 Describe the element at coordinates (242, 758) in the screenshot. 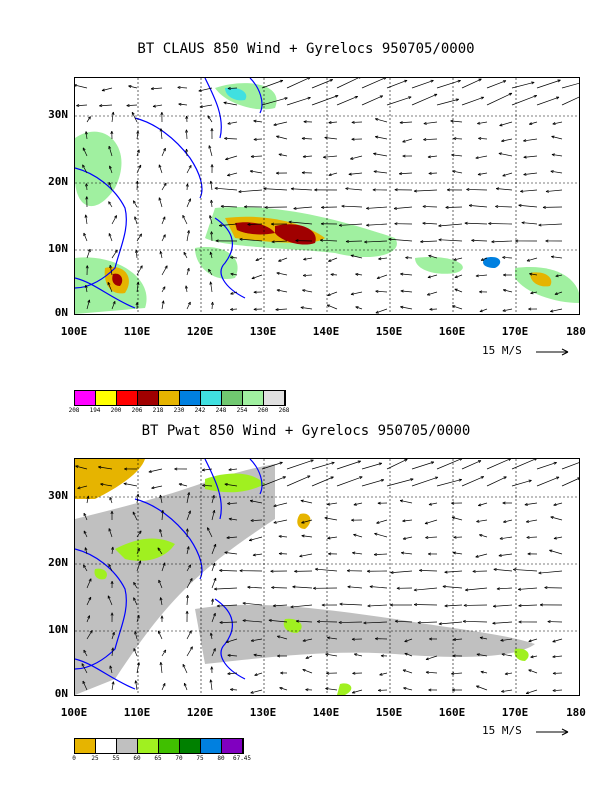

I see `colorbar-label: 67.45` at that location.